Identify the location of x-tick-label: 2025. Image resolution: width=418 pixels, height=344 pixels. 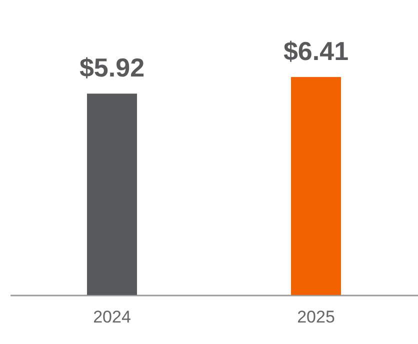
(316, 317).